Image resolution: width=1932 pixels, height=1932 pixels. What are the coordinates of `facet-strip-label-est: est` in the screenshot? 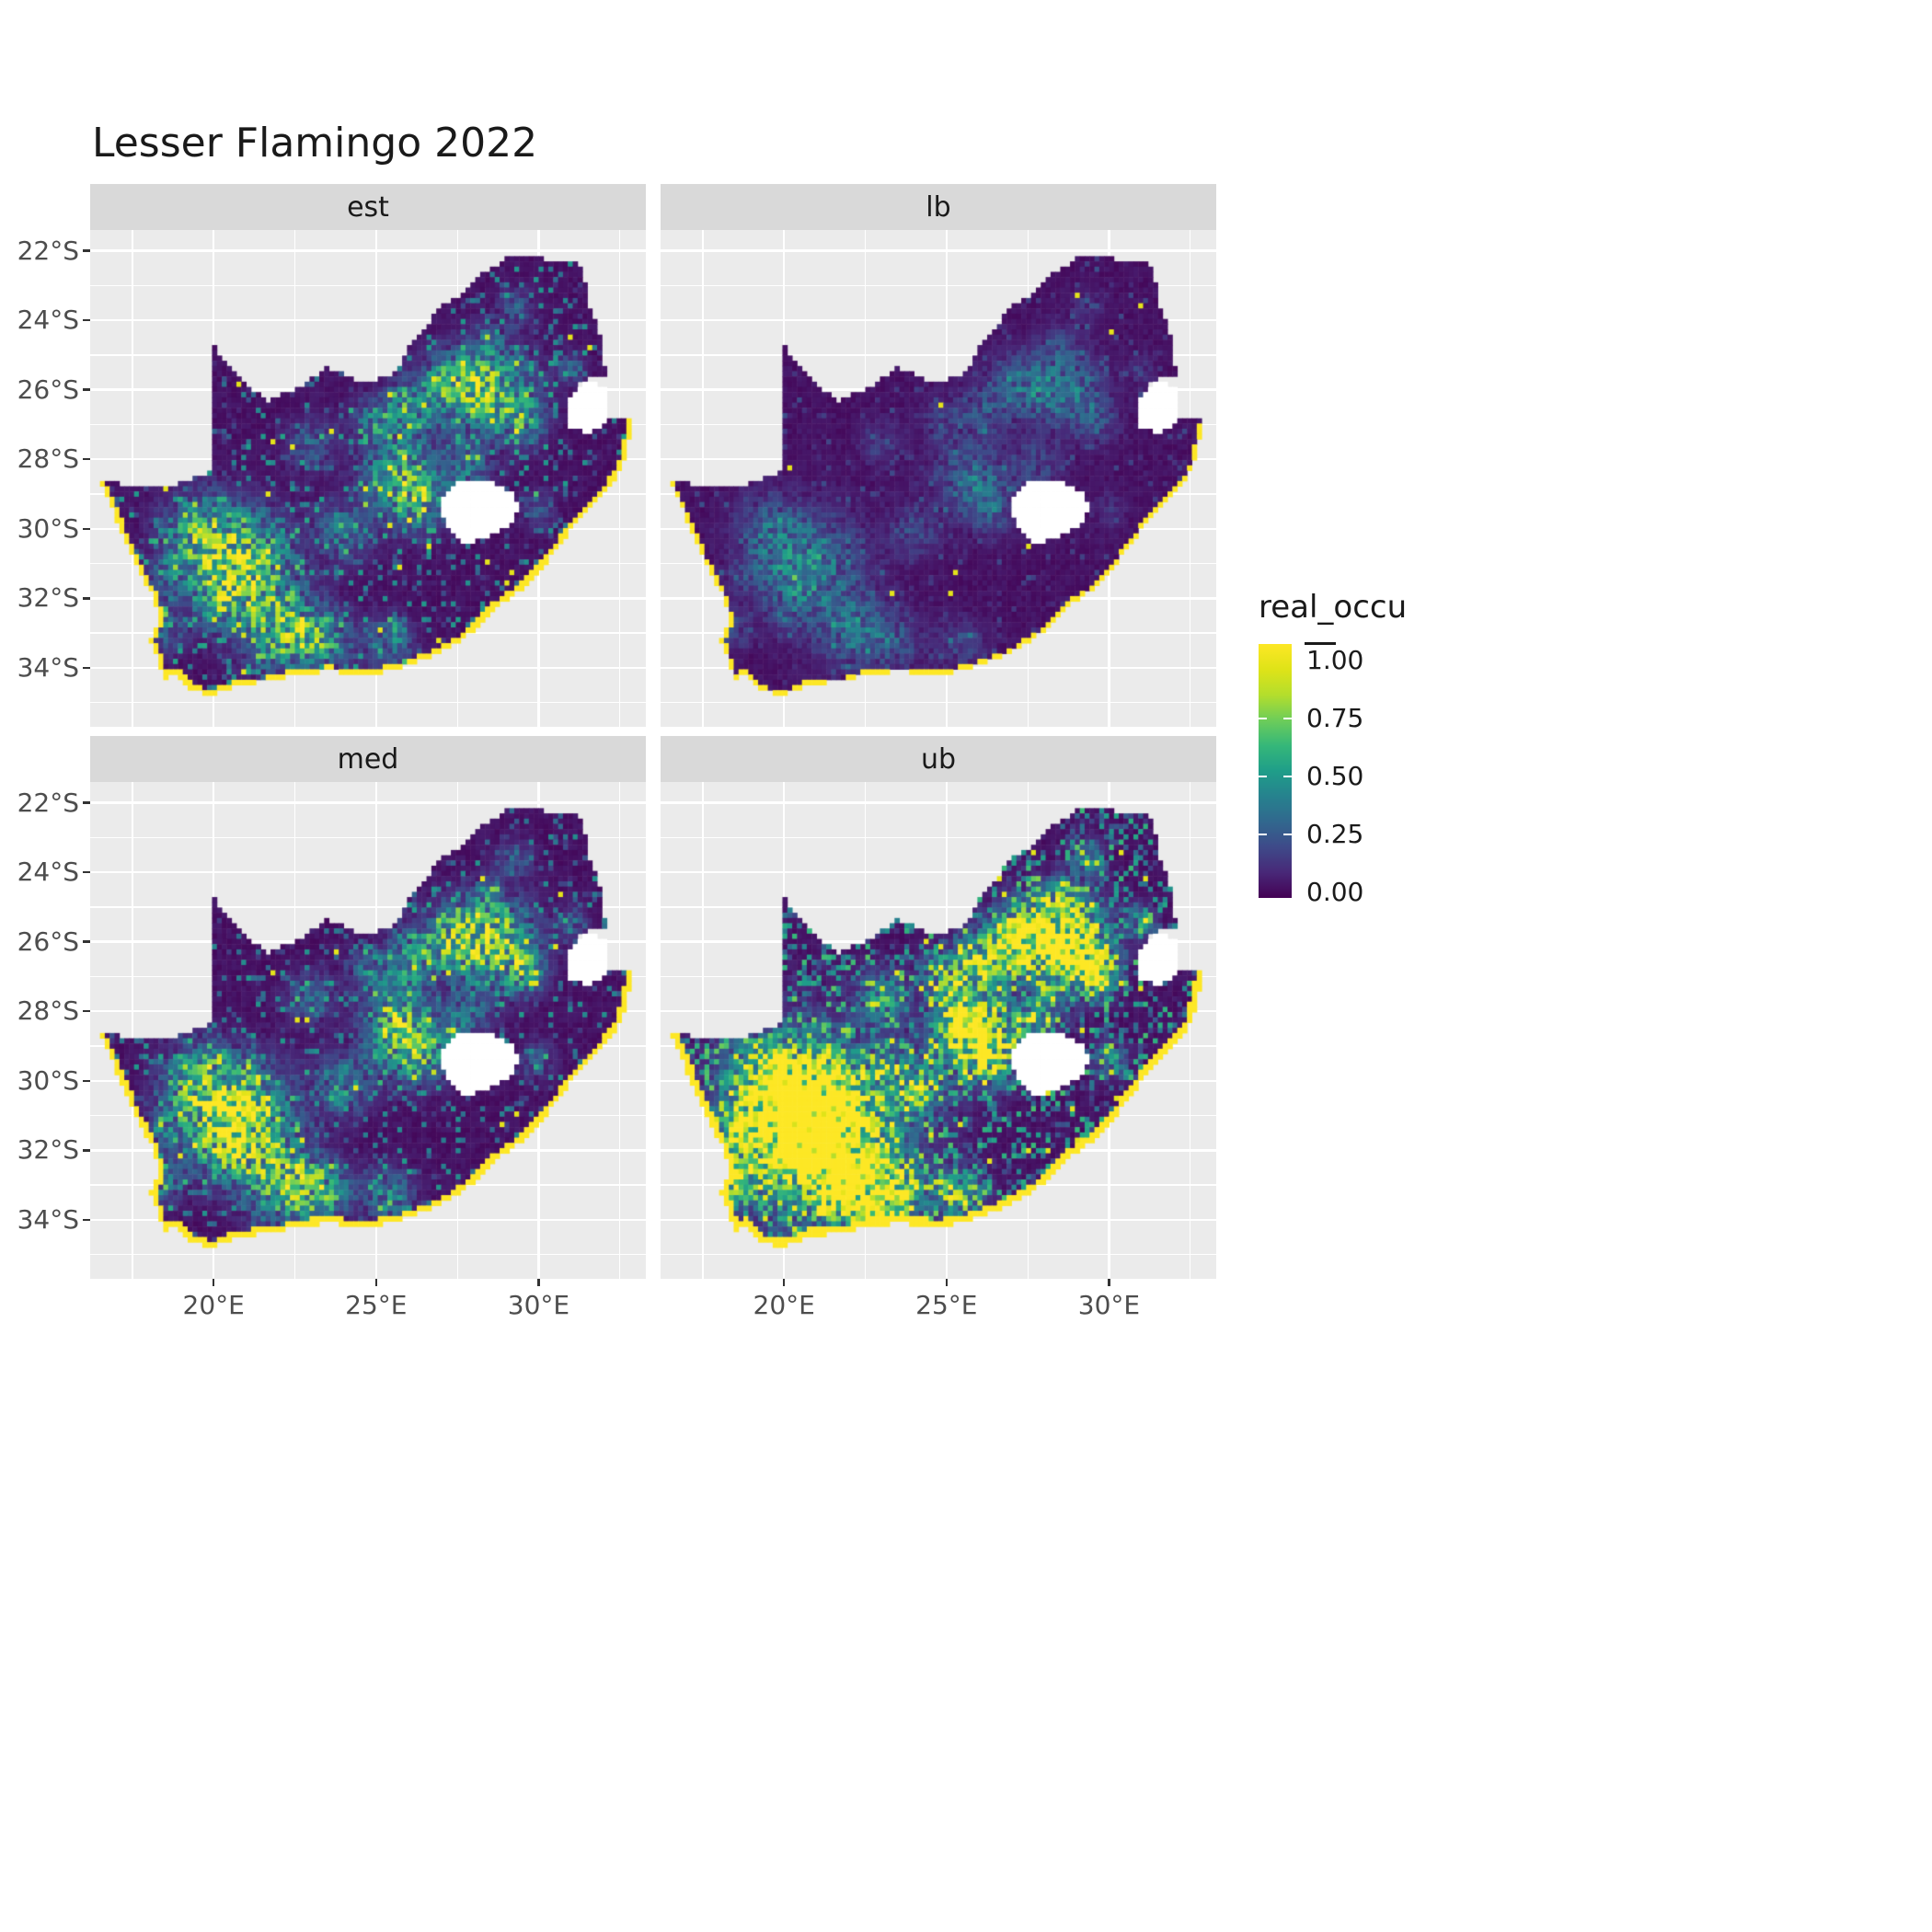 It's located at (368, 207).